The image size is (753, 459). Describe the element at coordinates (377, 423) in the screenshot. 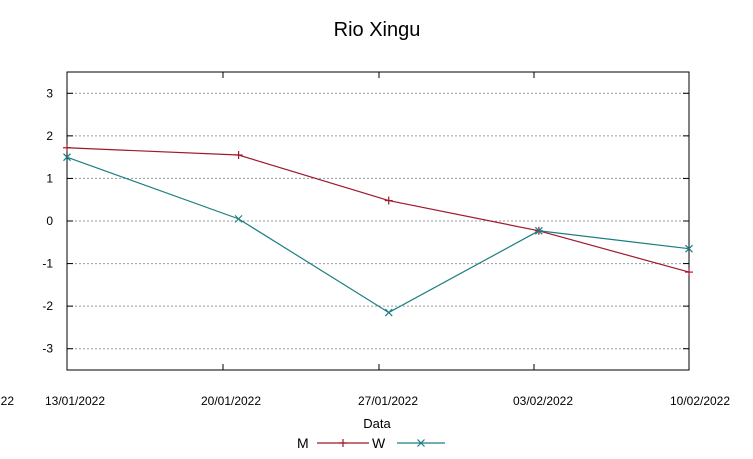

I see `x-axis-label: Data` at that location.